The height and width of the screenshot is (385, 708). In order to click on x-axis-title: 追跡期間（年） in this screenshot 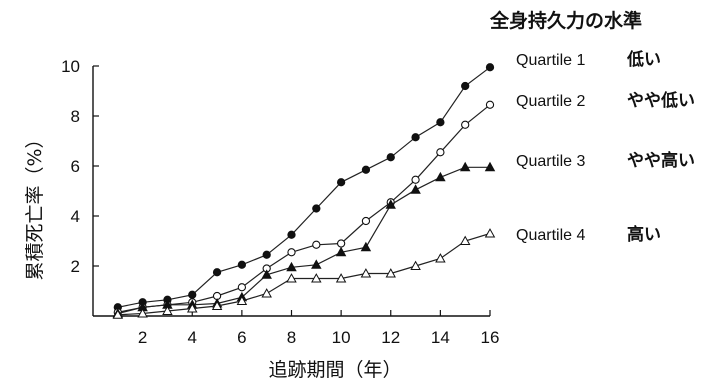, I will do `click(334, 370)`.